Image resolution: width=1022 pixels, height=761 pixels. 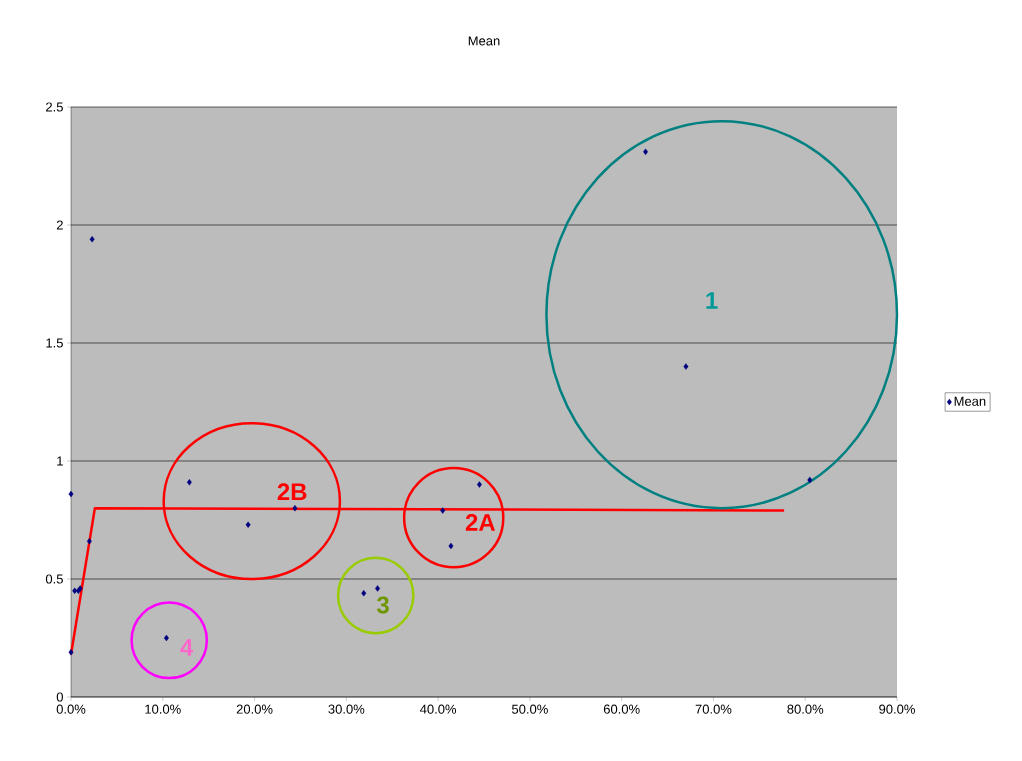 What do you see at coordinates (529, 709) in the screenshot?
I see `x-tick-label: 50.0%` at bounding box center [529, 709].